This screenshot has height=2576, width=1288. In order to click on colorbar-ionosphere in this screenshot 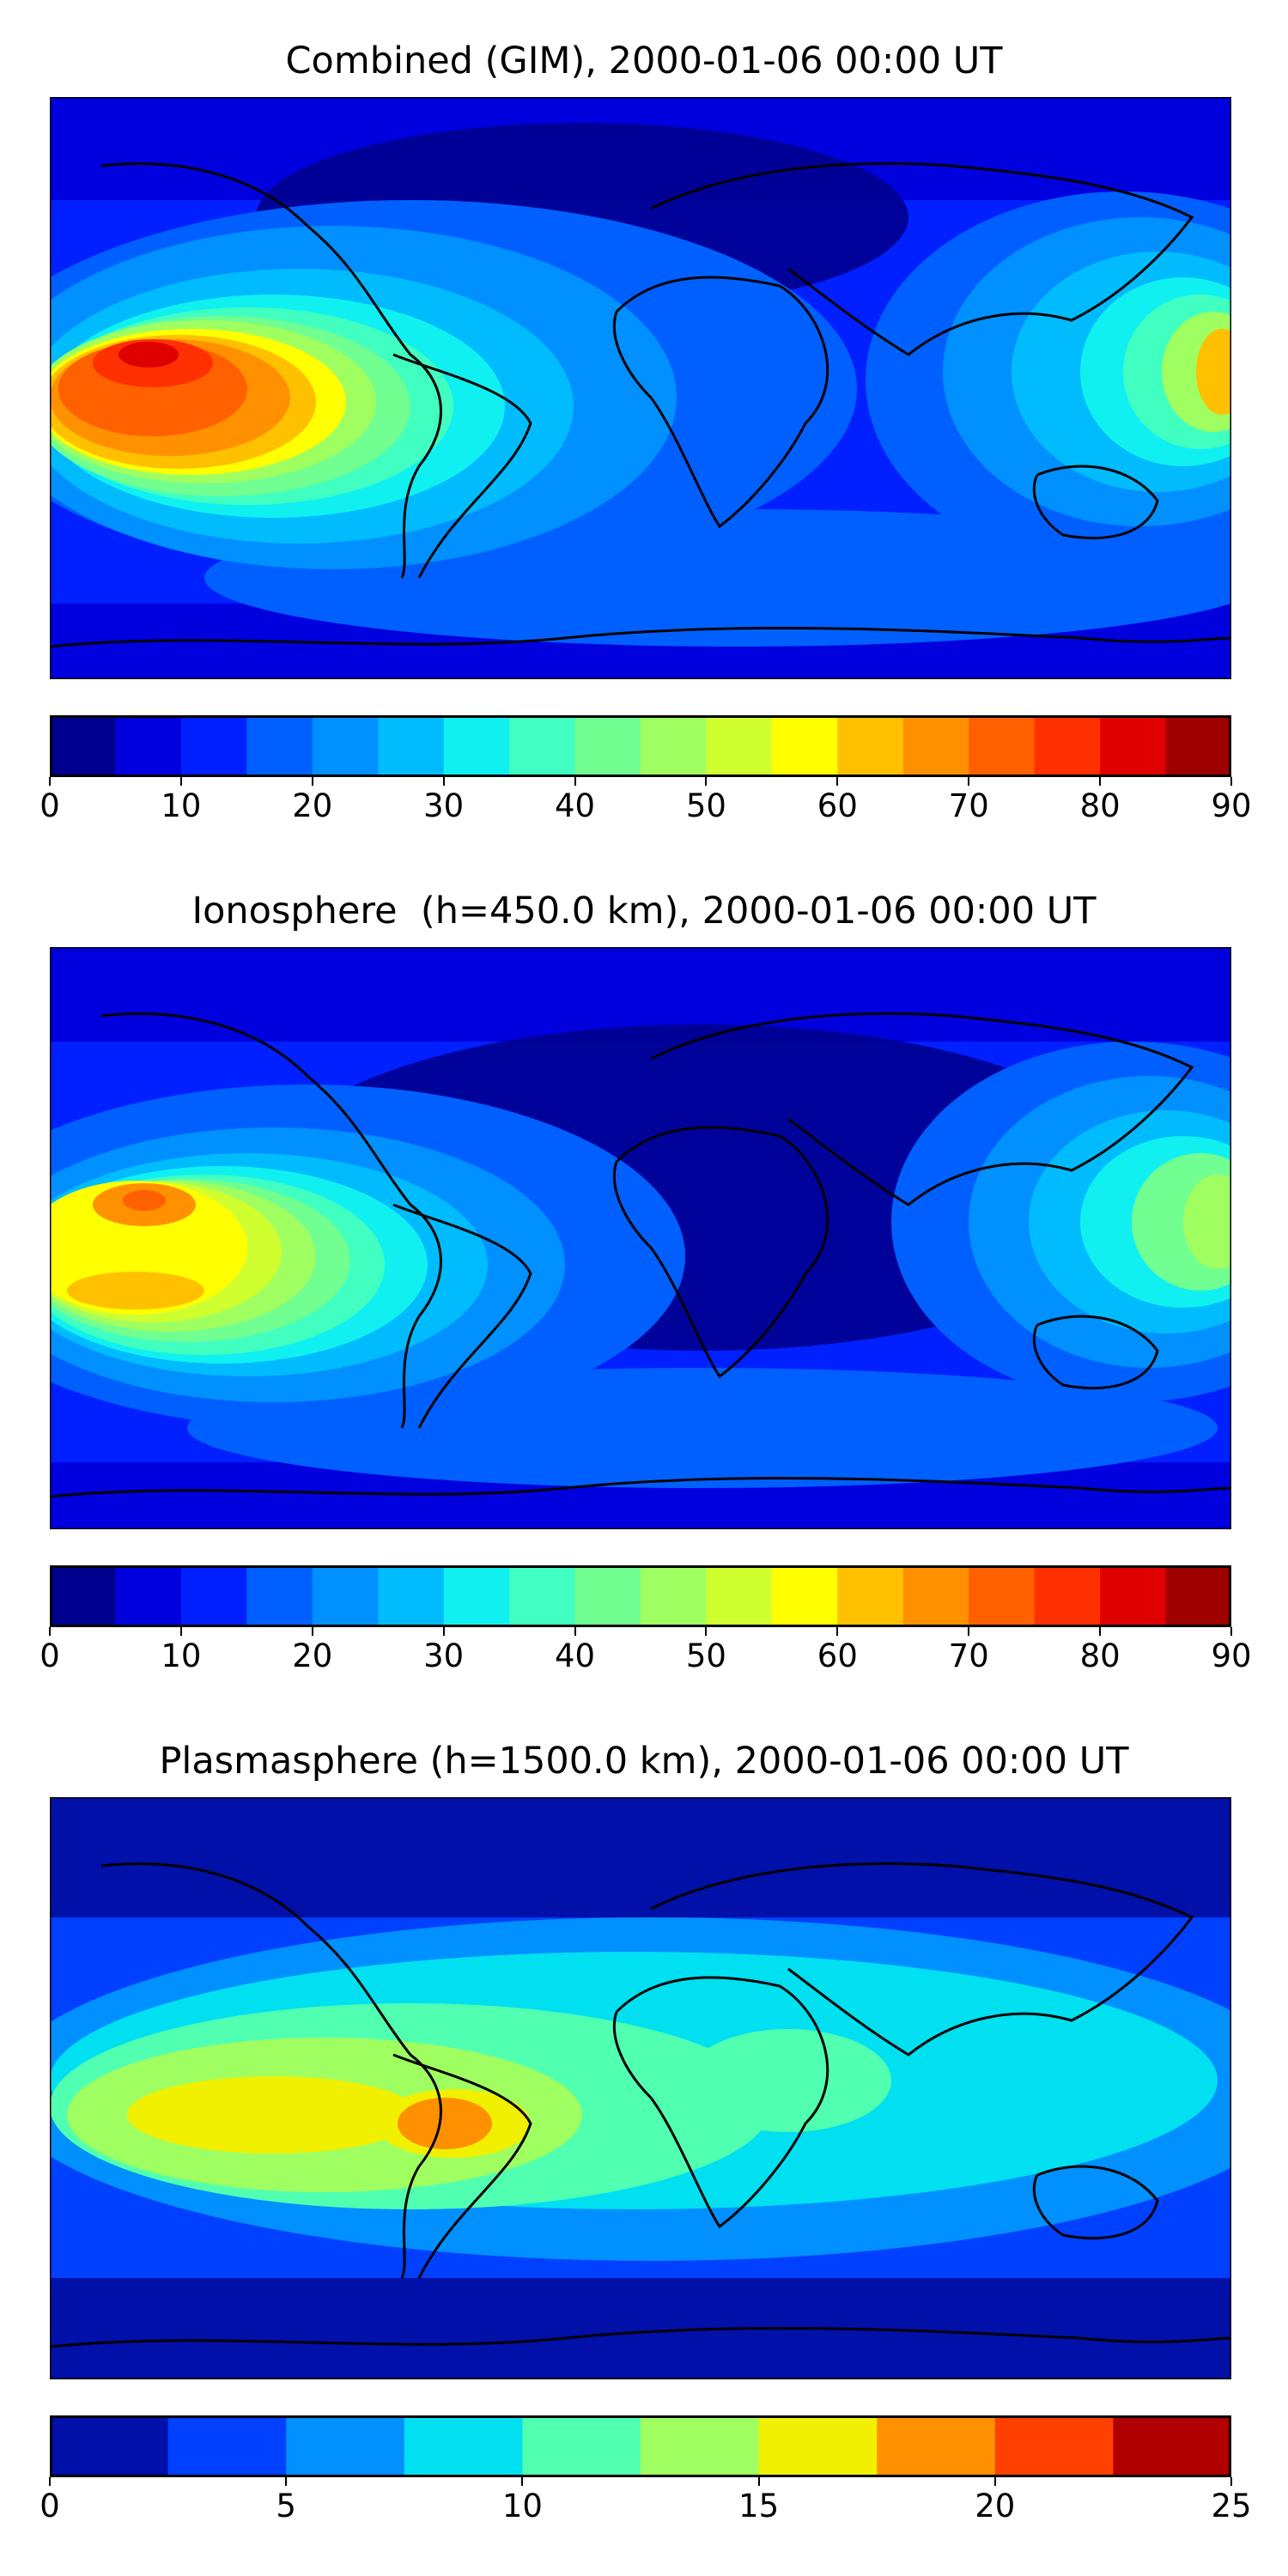, I will do `click(640, 1596)`.